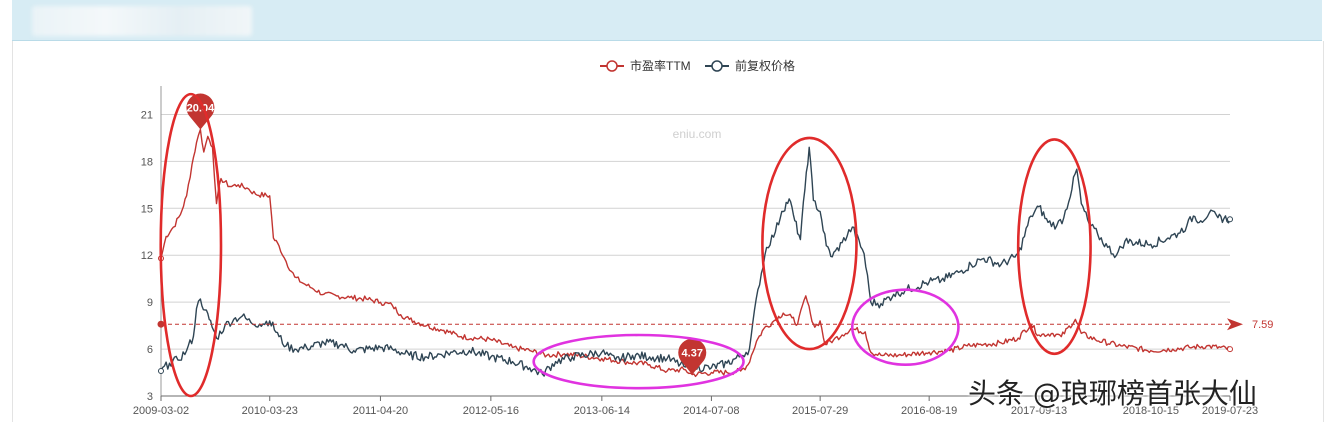 Image resolution: width=1325 pixels, height=422 pixels. I want to click on y-axis: 3 6 9 12 15 18 21, so click(151, 244).